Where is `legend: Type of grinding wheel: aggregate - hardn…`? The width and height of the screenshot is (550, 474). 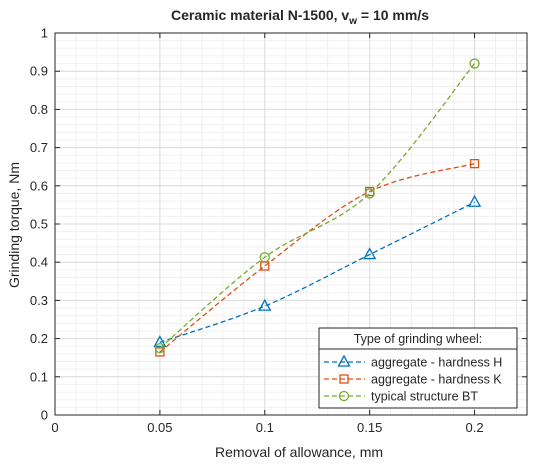
legend: Type of grinding wheel: aggregate - hardn… is located at coordinates (418, 368).